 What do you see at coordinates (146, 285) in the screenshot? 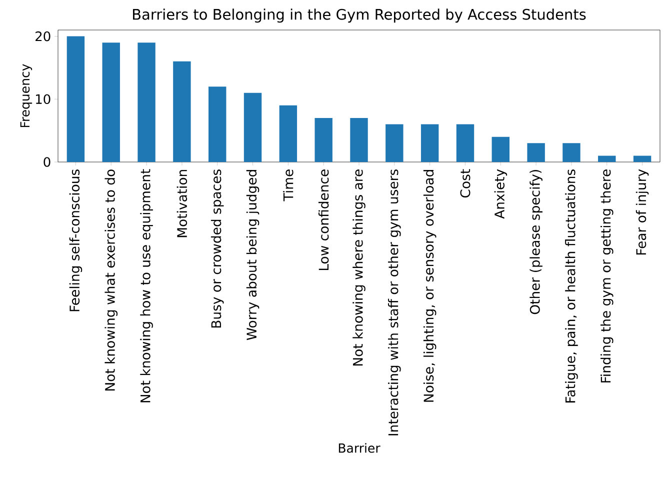
I see `x-tick-label: Not knowing how to use equipment` at bounding box center [146, 285].